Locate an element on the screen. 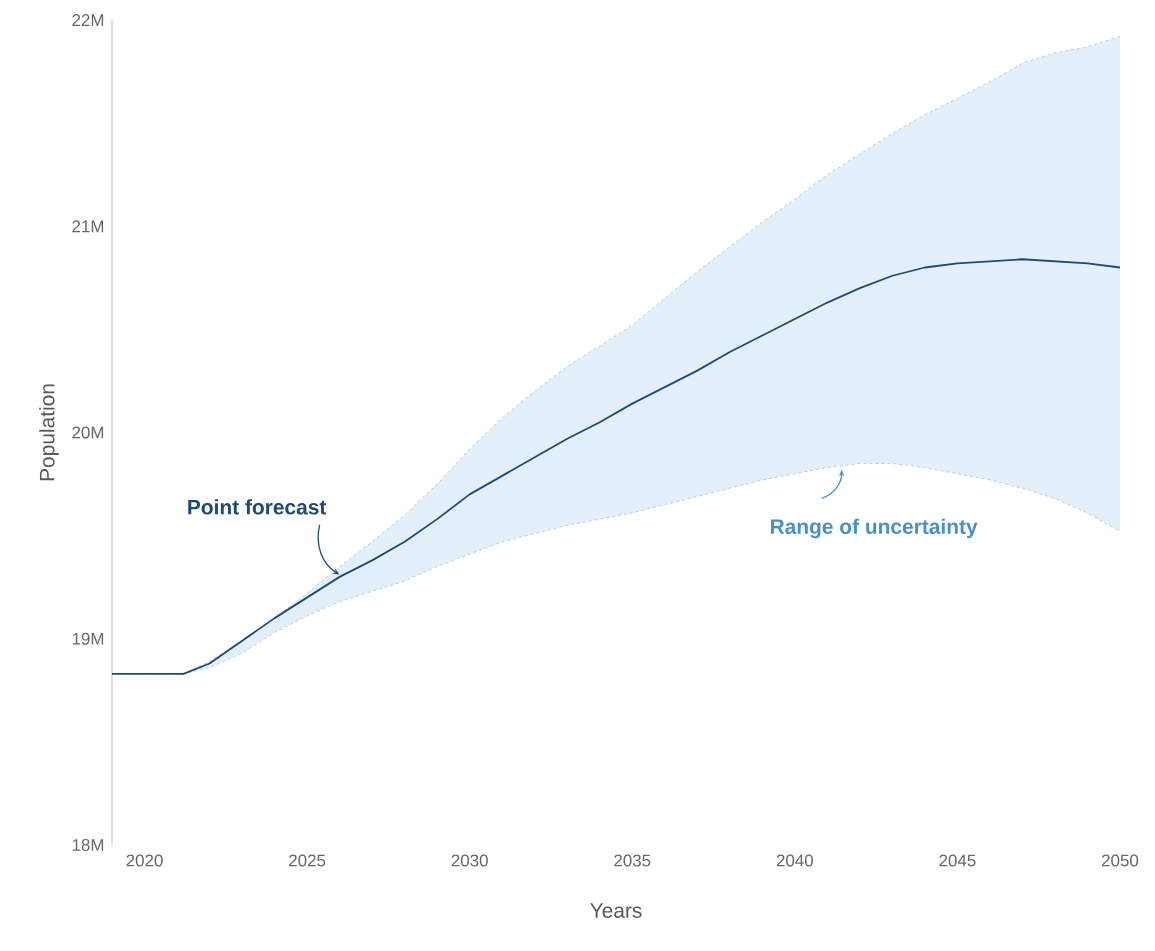  y-tick-label: 22M is located at coordinates (88, 20).